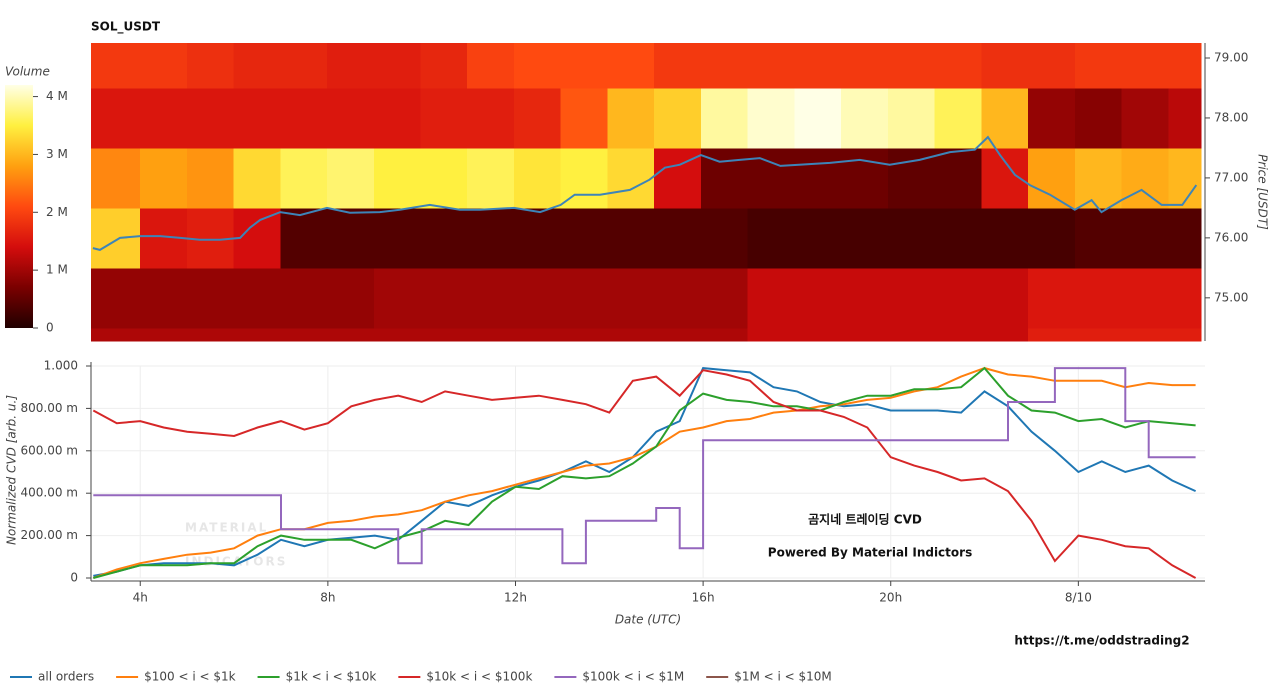 The height and width of the screenshot is (697, 1280). Describe the element at coordinates (57, 212) in the screenshot. I see `colorbar-tick-label: 2 M` at that location.